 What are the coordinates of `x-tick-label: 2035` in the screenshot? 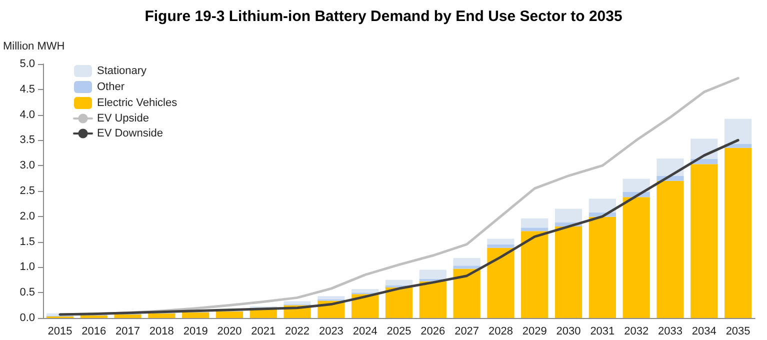 It's located at (738, 332).